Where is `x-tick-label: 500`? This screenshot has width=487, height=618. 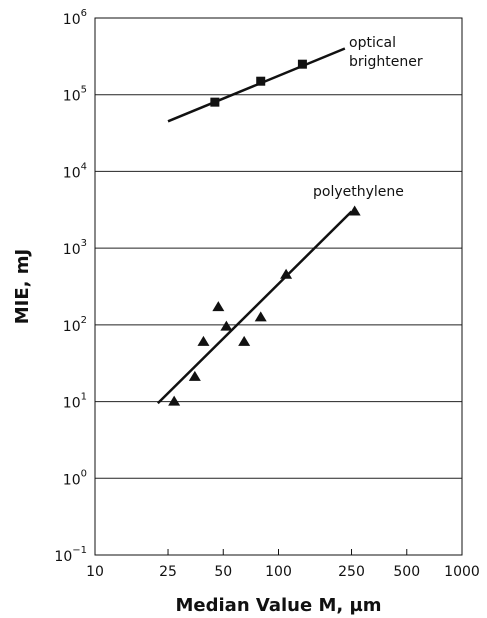
x-tick-label: 500 is located at coordinates (406, 572).